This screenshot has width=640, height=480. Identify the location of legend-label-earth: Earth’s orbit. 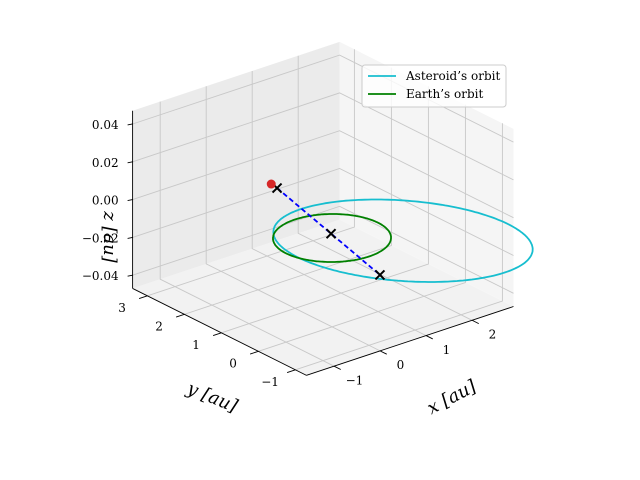
(444, 94).